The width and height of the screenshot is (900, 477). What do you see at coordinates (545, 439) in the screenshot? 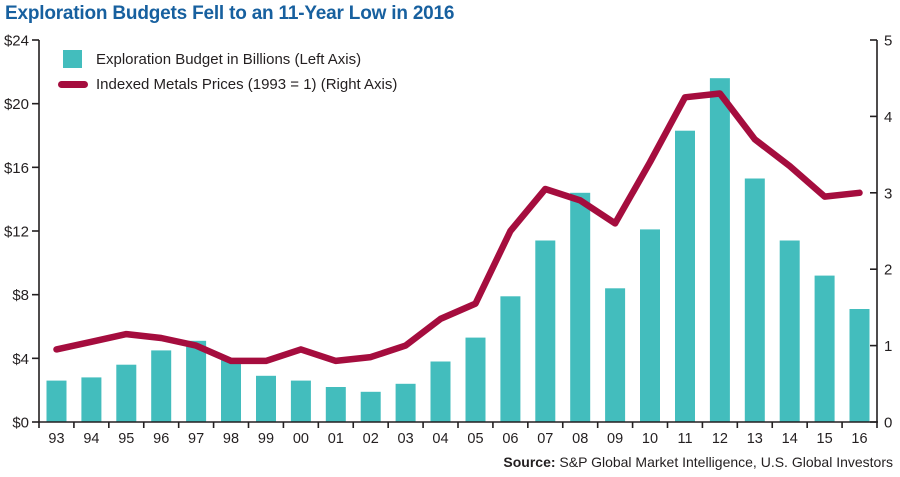
I see `x-axis-year-label: 07` at bounding box center [545, 439].